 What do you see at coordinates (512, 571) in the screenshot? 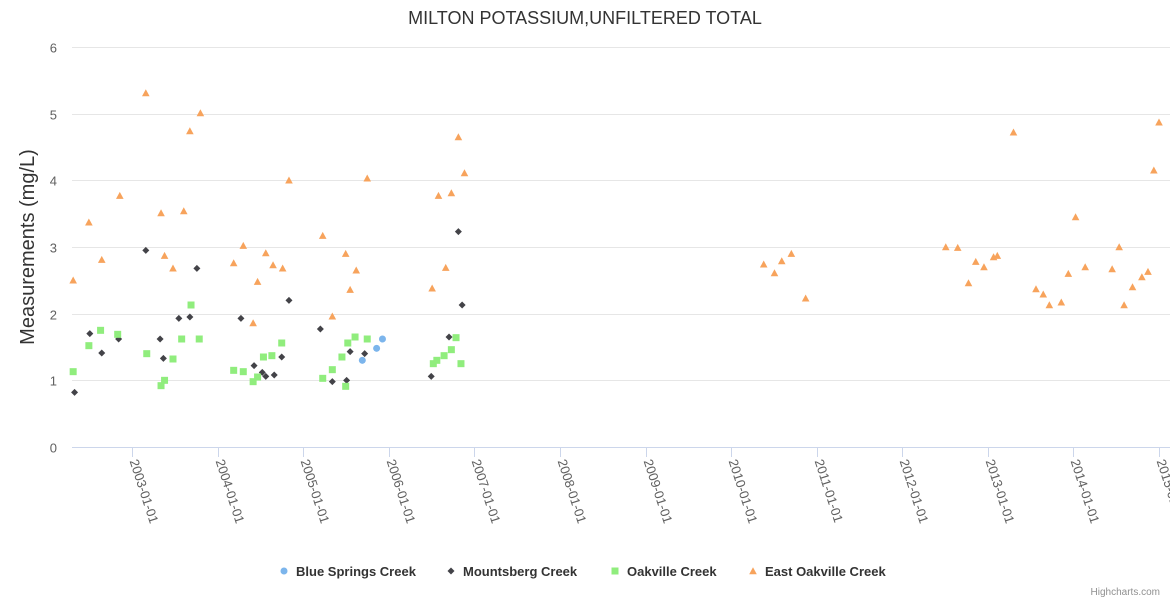
I see `legend-item-mountsberg-creek: Mountsberg Creek` at bounding box center [512, 571].